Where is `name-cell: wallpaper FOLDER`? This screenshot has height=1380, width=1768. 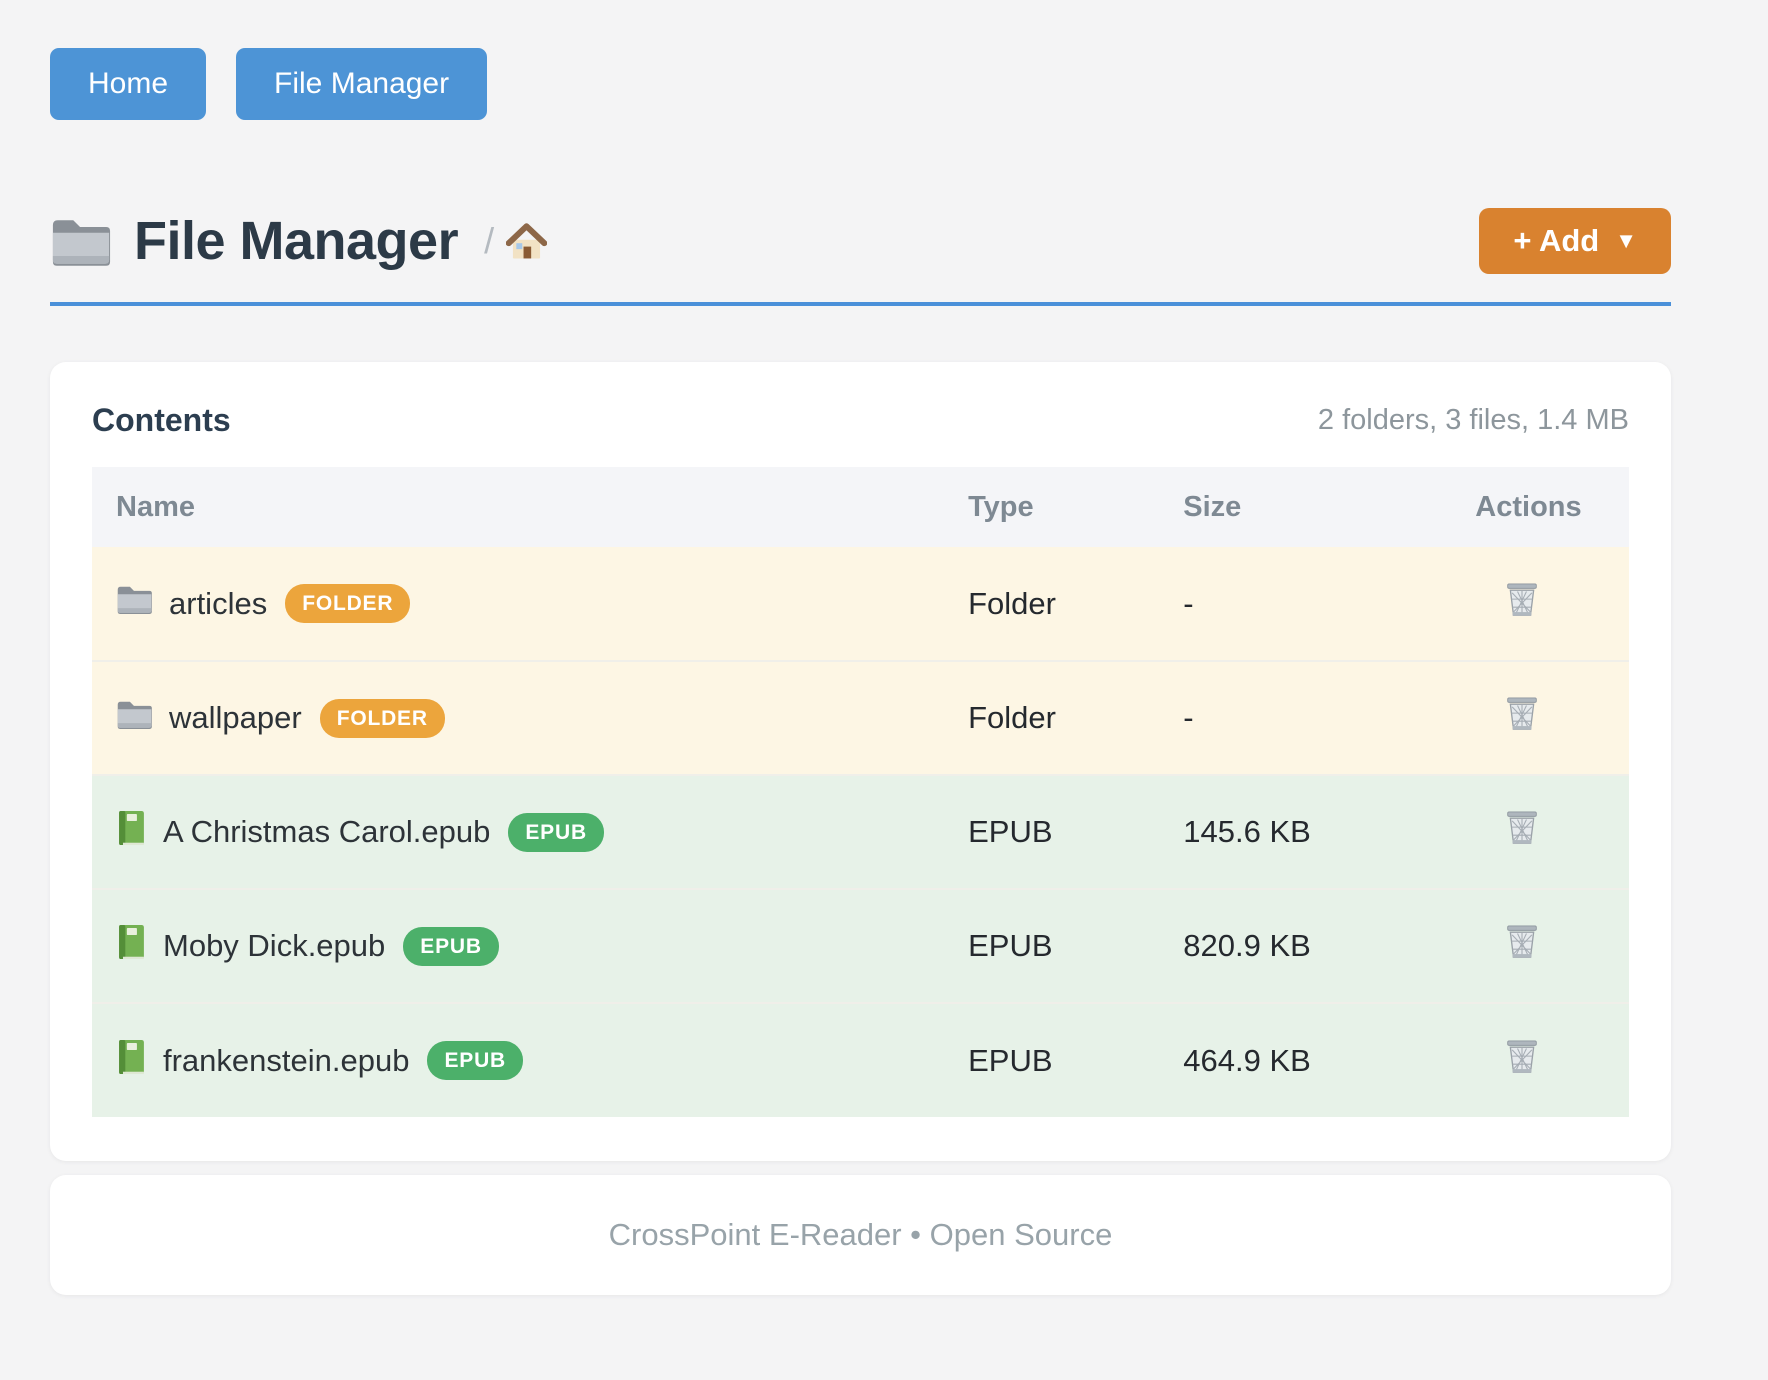
name-cell: wallpaper FOLDER is located at coordinates (530, 718).